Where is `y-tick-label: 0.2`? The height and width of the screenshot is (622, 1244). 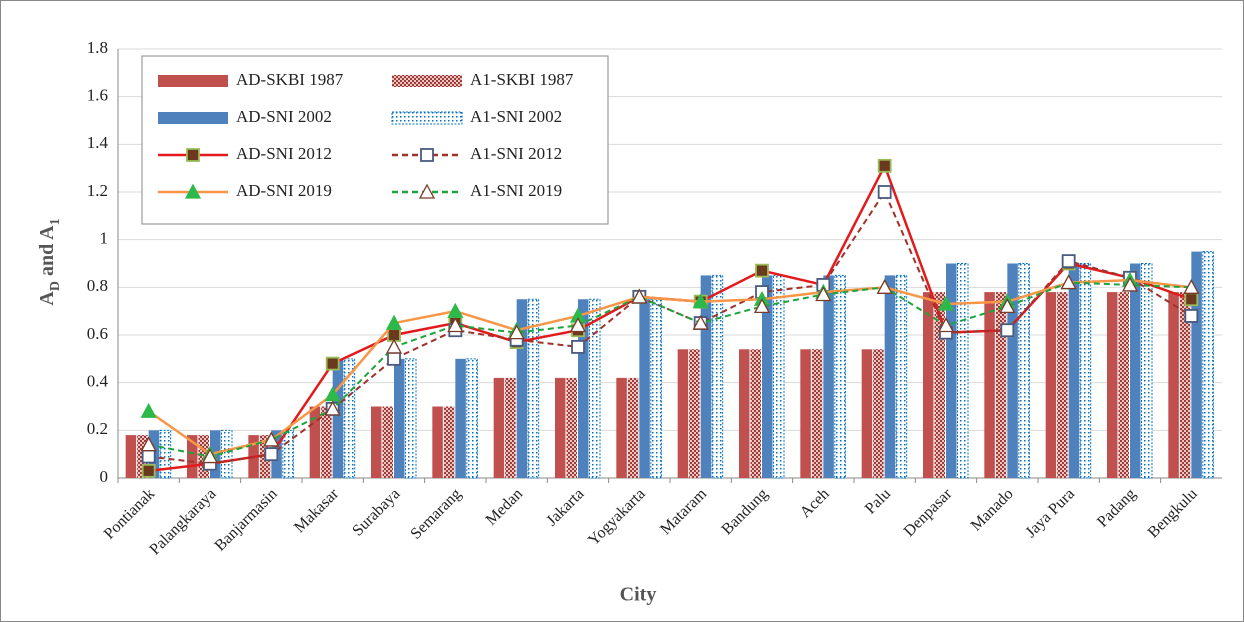 y-tick-label: 0.2 is located at coordinates (97, 428).